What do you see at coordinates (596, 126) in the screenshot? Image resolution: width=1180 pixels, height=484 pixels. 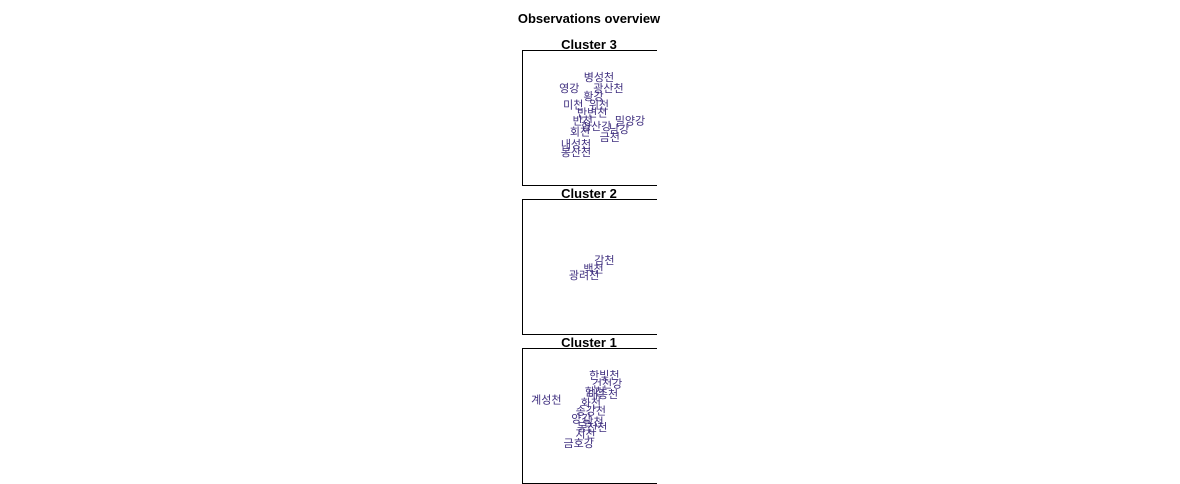 I see `point-label-cluster-3: 형산강` at bounding box center [596, 126].